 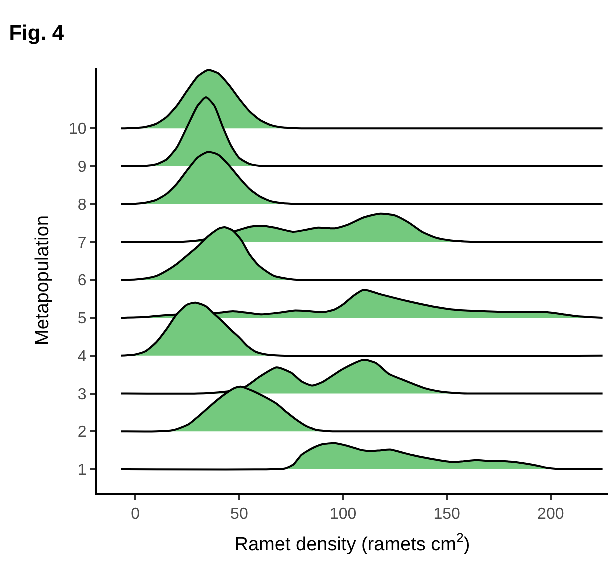 I want to click on y-axis-title: Metapopulation, so click(x=43, y=281).